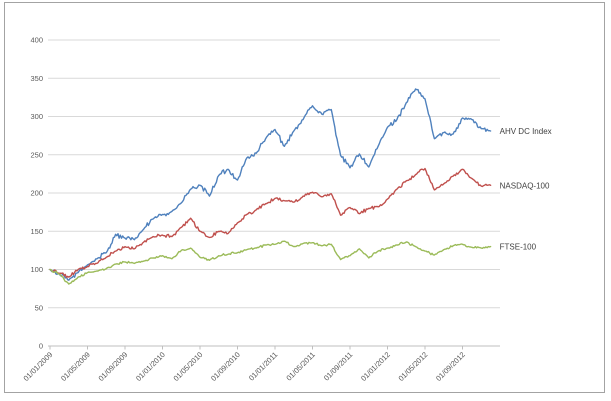 The image size is (611, 401). I want to click on y-tick-label: 300, so click(36, 116).